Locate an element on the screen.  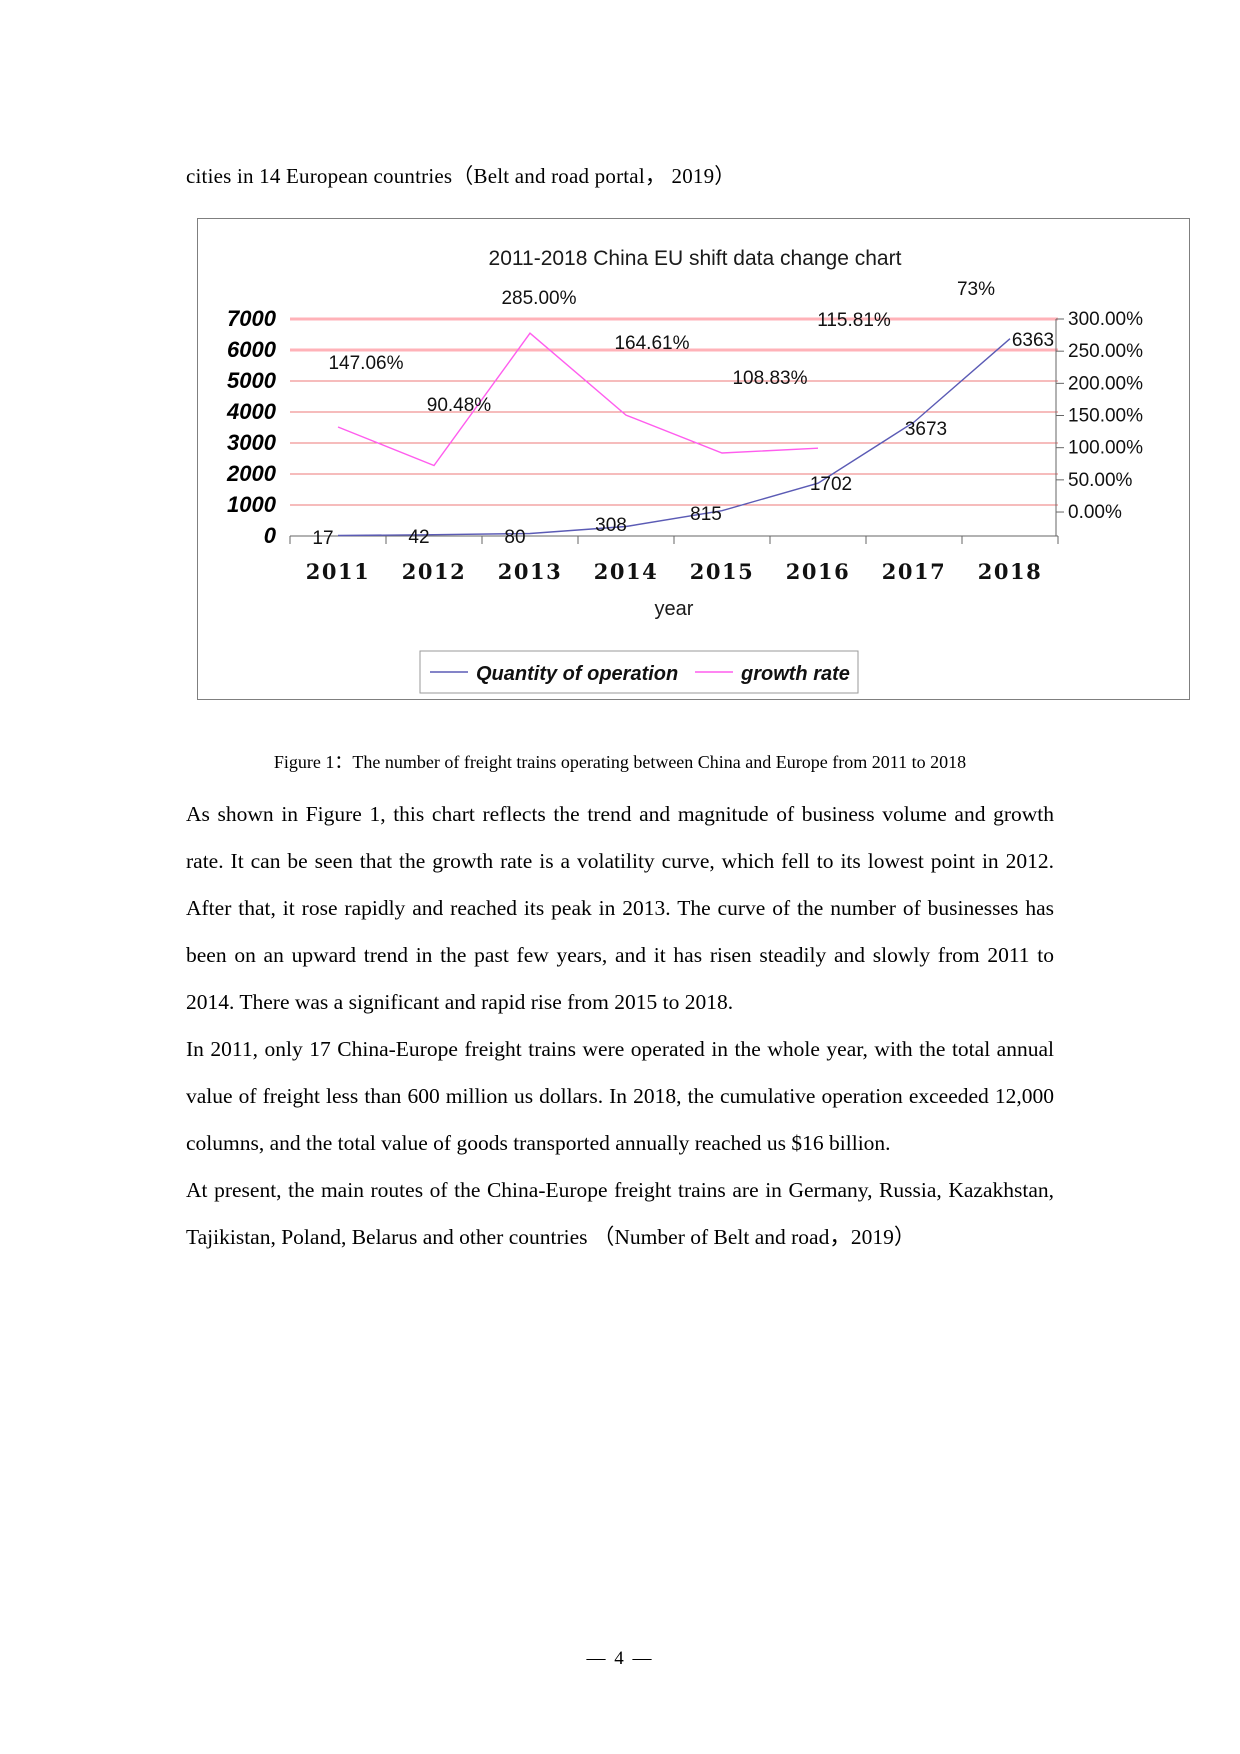
x-axis-label: 2018 is located at coordinates (1010, 571).